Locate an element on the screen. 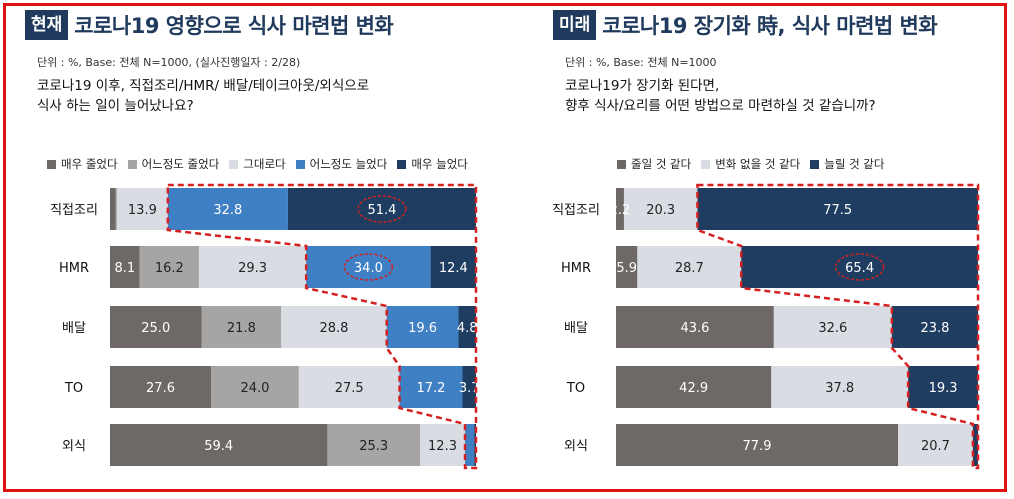  future-data-label: 20.7 is located at coordinates (935, 446).